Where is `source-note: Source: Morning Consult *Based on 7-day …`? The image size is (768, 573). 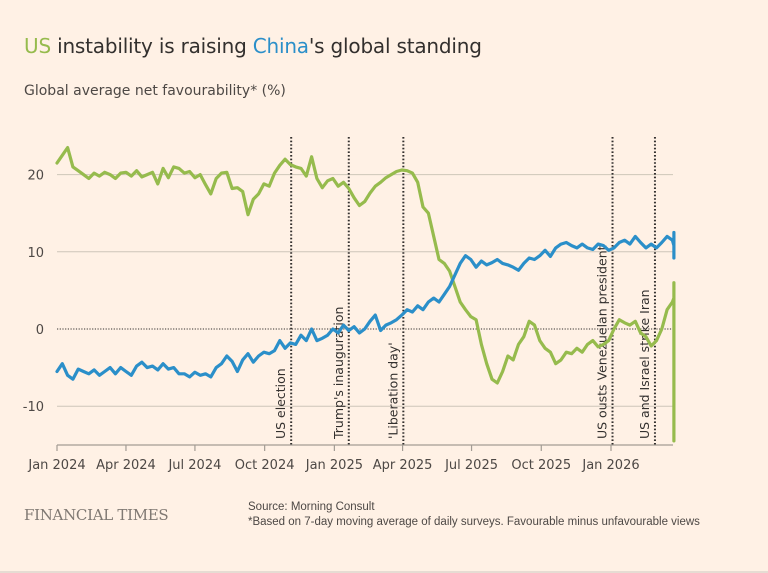
source-note: Source: Morning Consult *Based on 7-day … is located at coordinates (474, 515).